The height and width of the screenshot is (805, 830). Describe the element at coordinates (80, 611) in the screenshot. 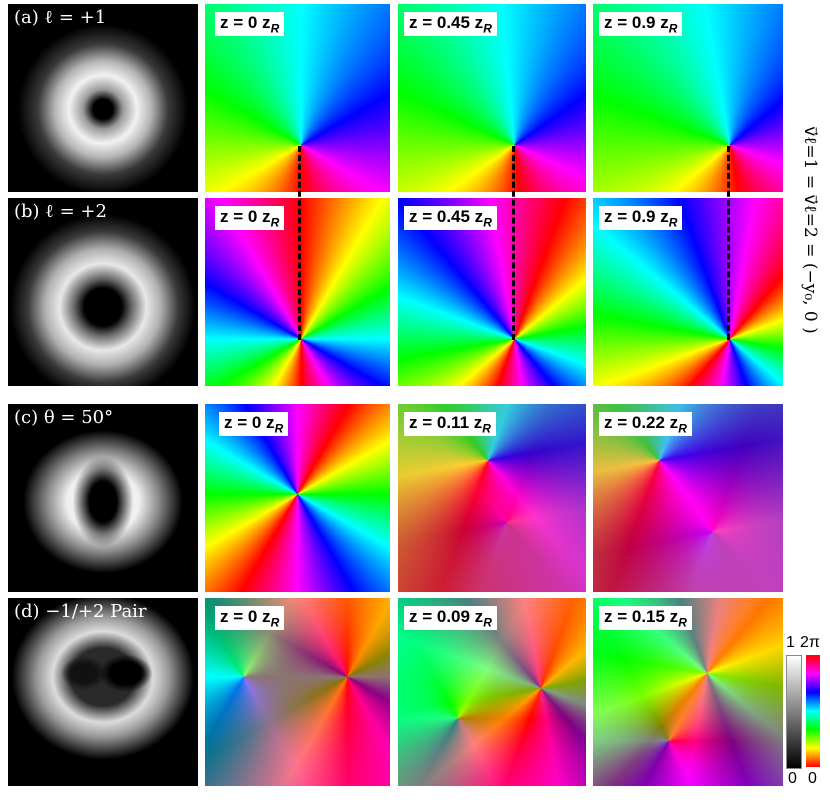

I see `row-d-label: (d) −1/+2 Pair` at that location.